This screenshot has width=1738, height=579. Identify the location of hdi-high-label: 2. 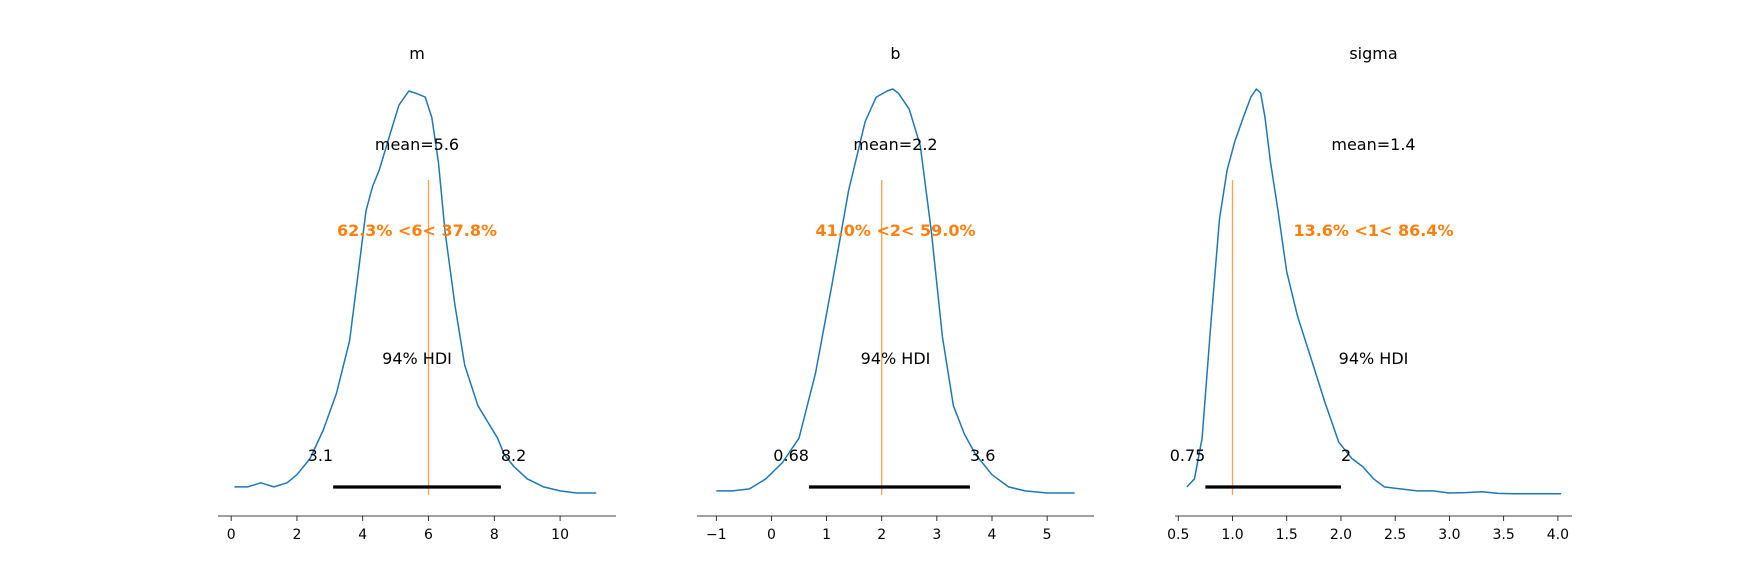
(1346, 455).